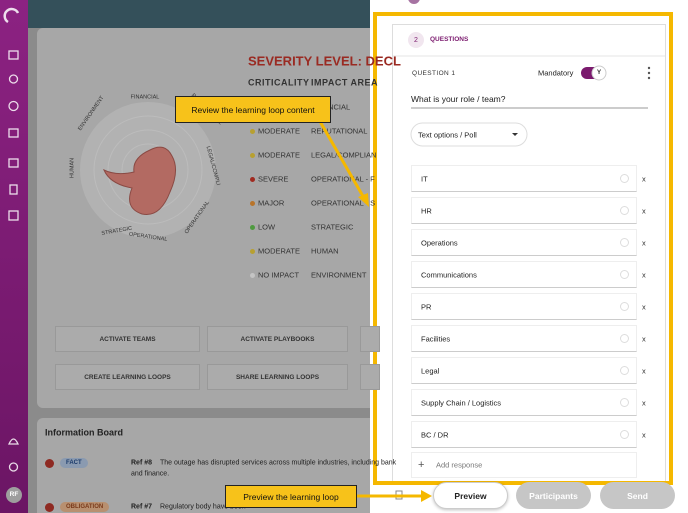  Describe the element at coordinates (426, 306) in the screenshot. I see `option-text: PR` at that location.